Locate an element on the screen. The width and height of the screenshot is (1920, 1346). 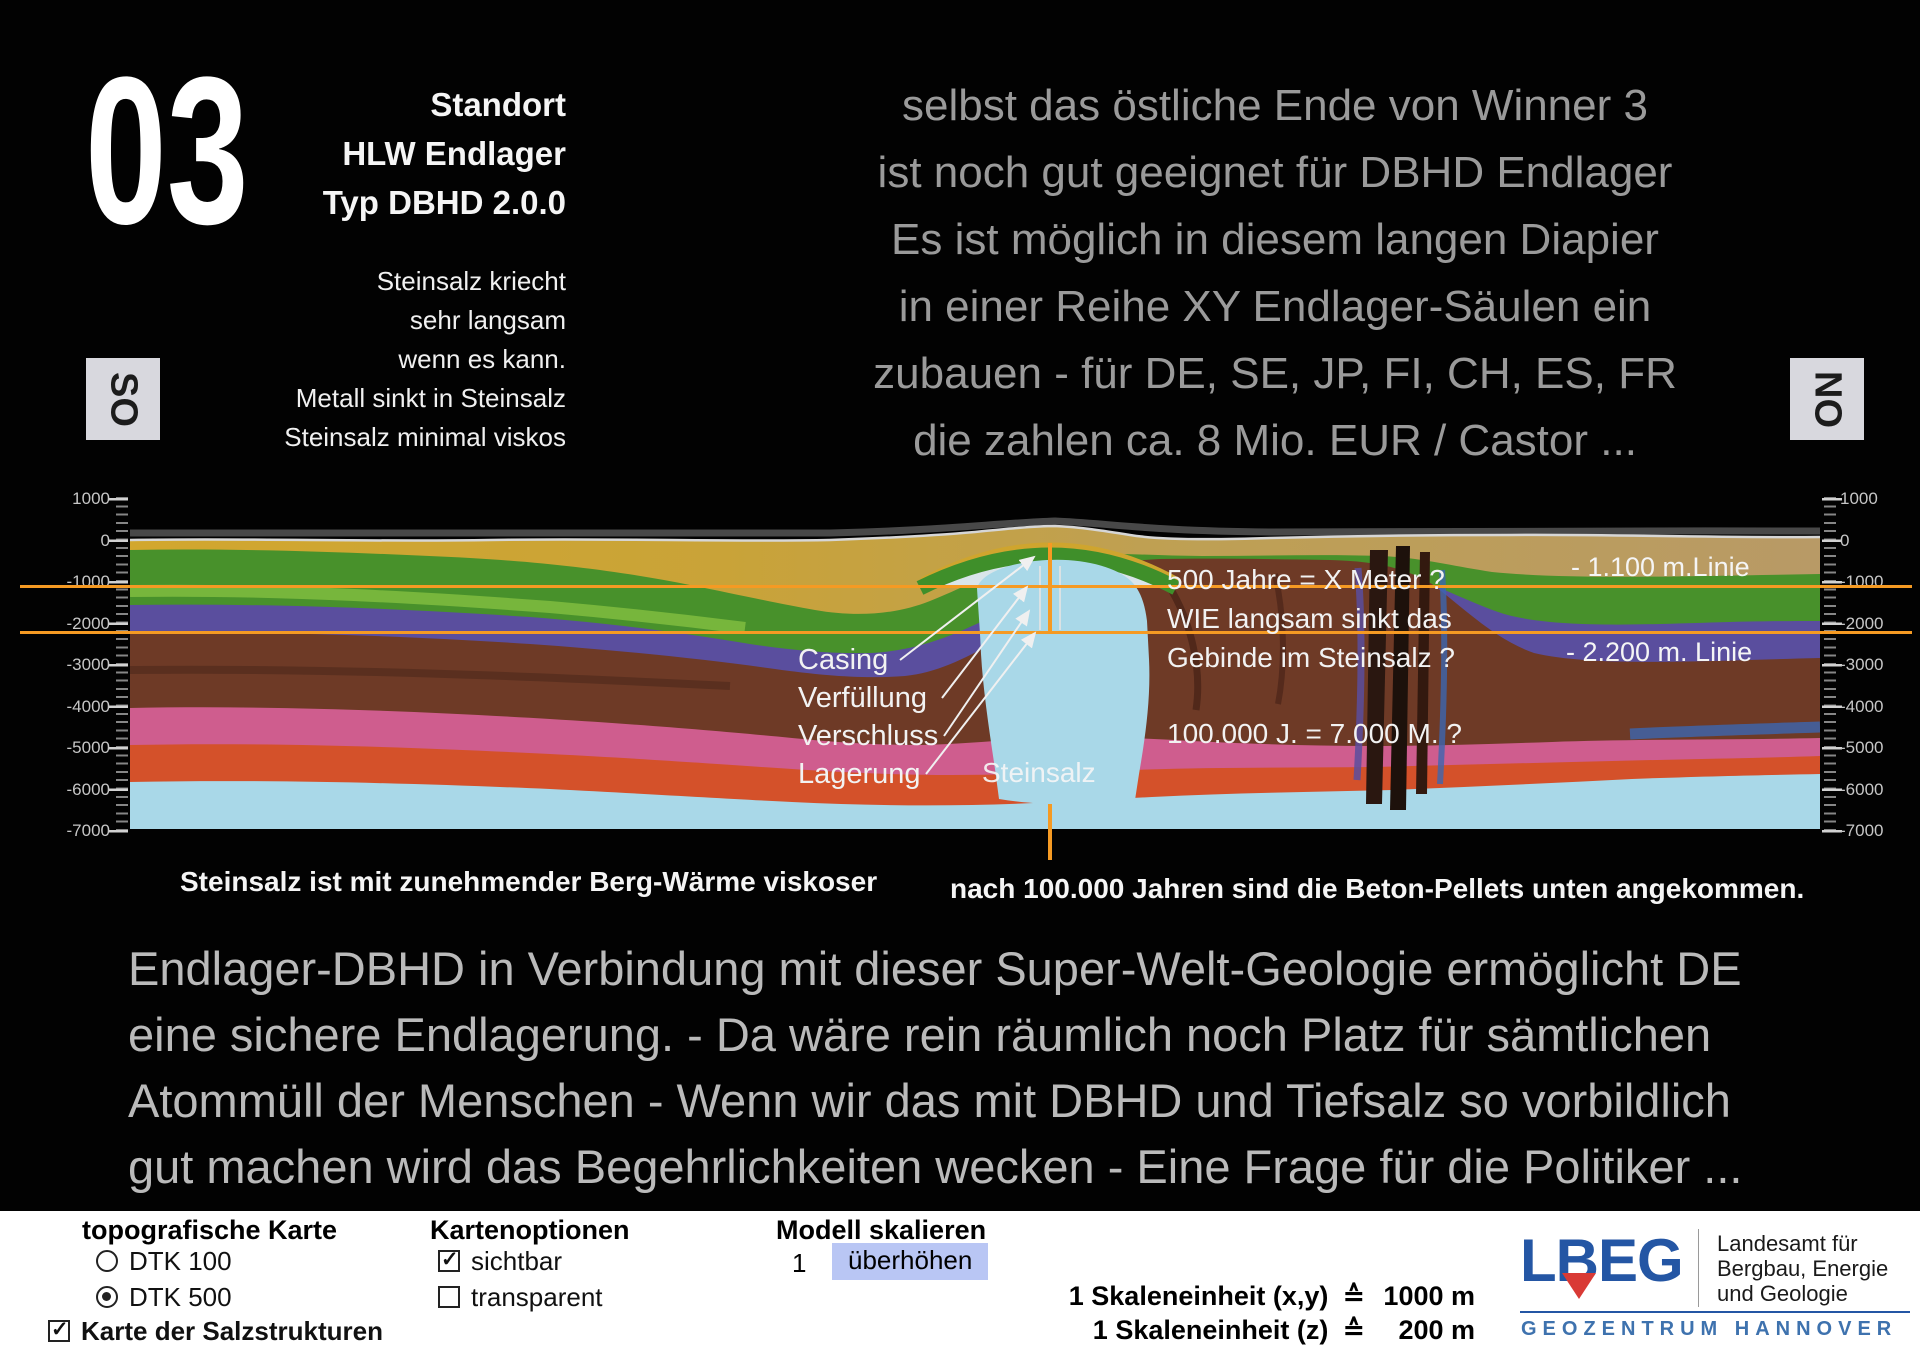
depth-line-2200m is located at coordinates (966, 632).